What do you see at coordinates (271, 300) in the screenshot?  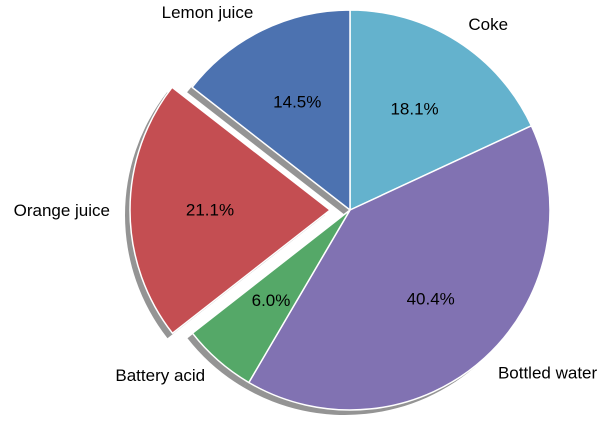 I see `percent-label-battery-acid: 6.0%` at bounding box center [271, 300].